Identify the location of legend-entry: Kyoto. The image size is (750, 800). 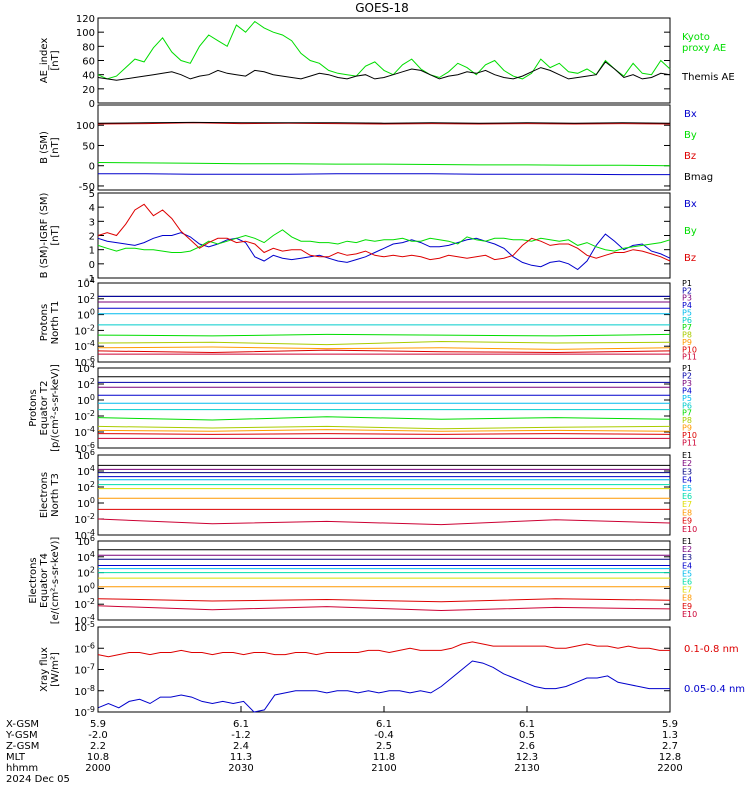
(696, 37).